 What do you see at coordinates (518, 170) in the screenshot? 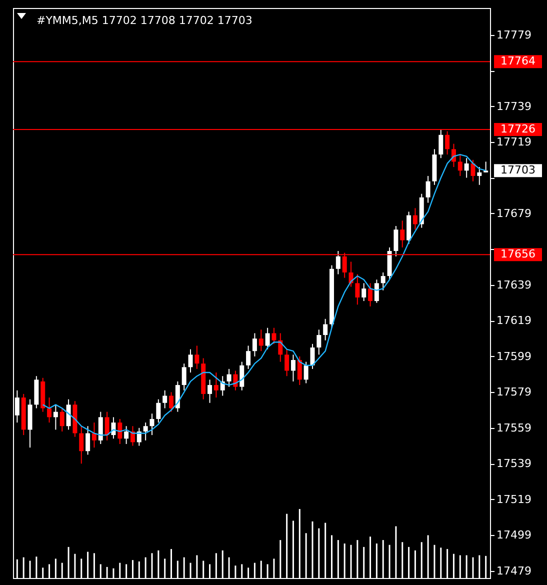
I see `text: 17703` at bounding box center [518, 170].